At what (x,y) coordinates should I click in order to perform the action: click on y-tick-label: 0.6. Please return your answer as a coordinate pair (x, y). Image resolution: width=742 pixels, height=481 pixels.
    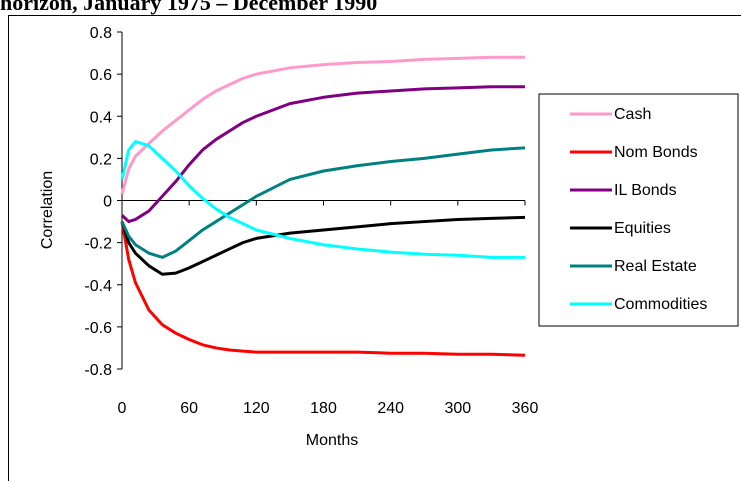
    Looking at the image, I should click on (101, 75).